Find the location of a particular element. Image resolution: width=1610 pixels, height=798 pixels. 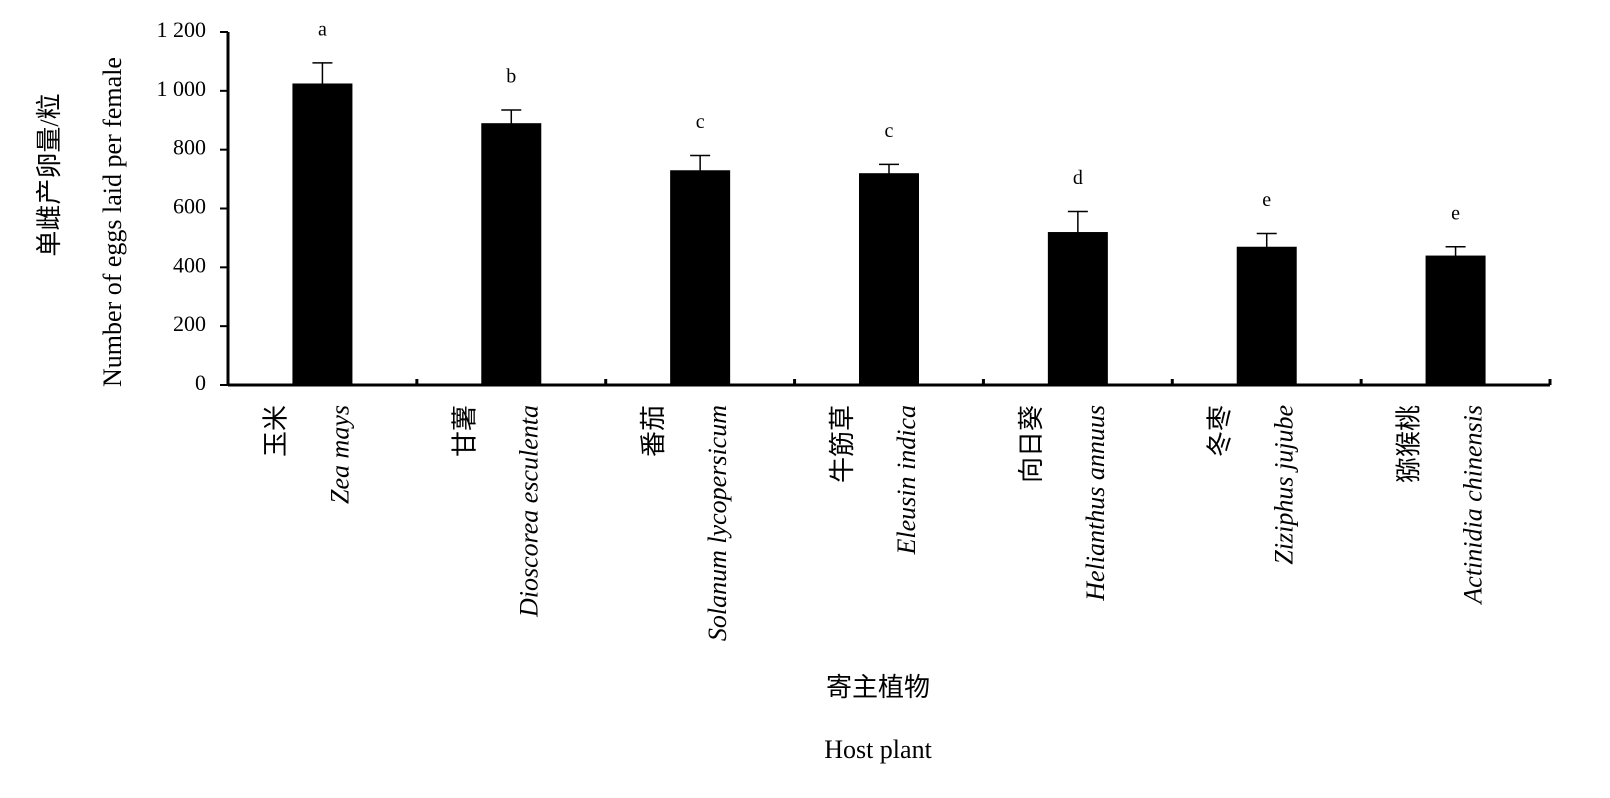

y-tick-label: 400 is located at coordinates (189, 264).